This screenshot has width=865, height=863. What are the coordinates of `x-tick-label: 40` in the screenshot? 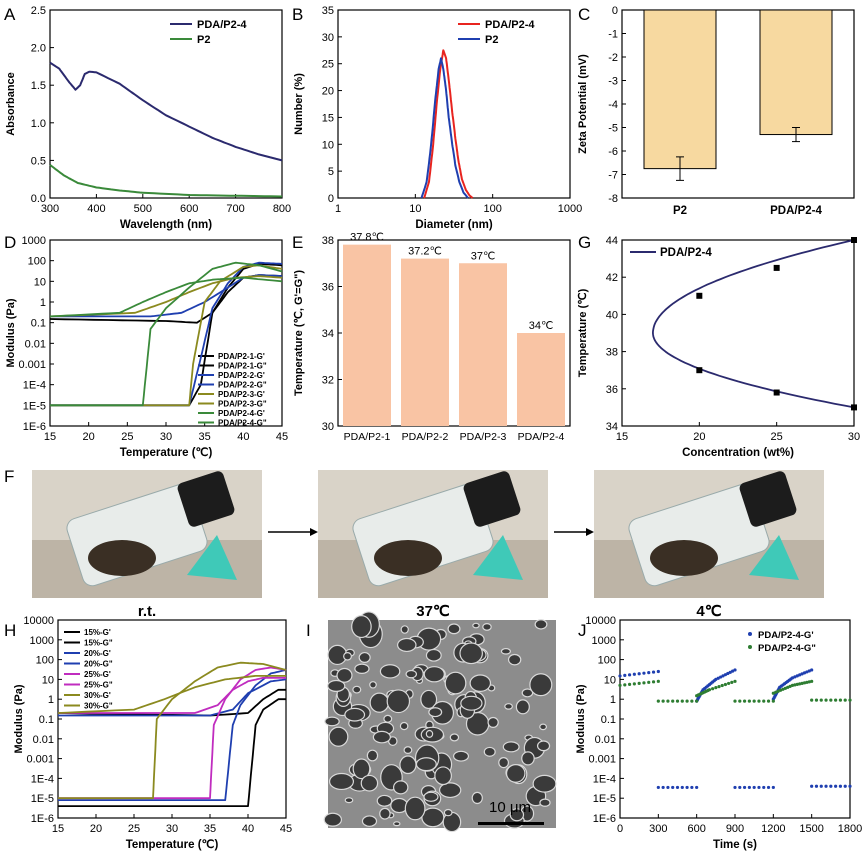 It's located at (243, 437).